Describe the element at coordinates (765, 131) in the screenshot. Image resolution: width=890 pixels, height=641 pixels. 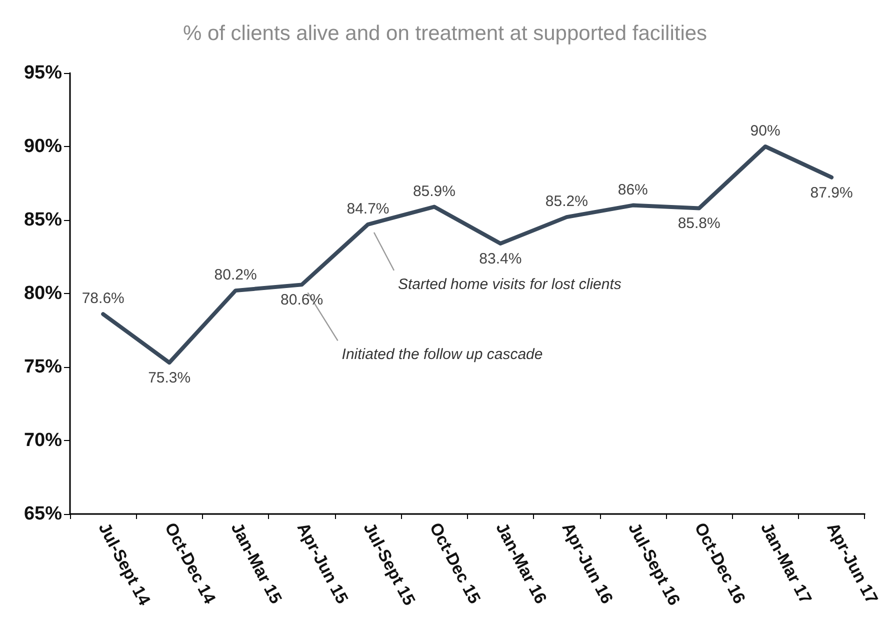
I see `data-label: 90%` at that location.